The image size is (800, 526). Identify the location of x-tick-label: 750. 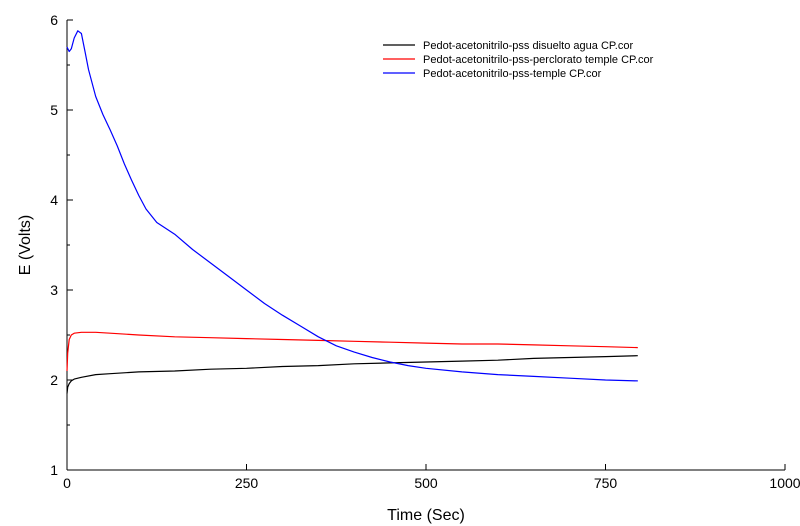
(606, 483).